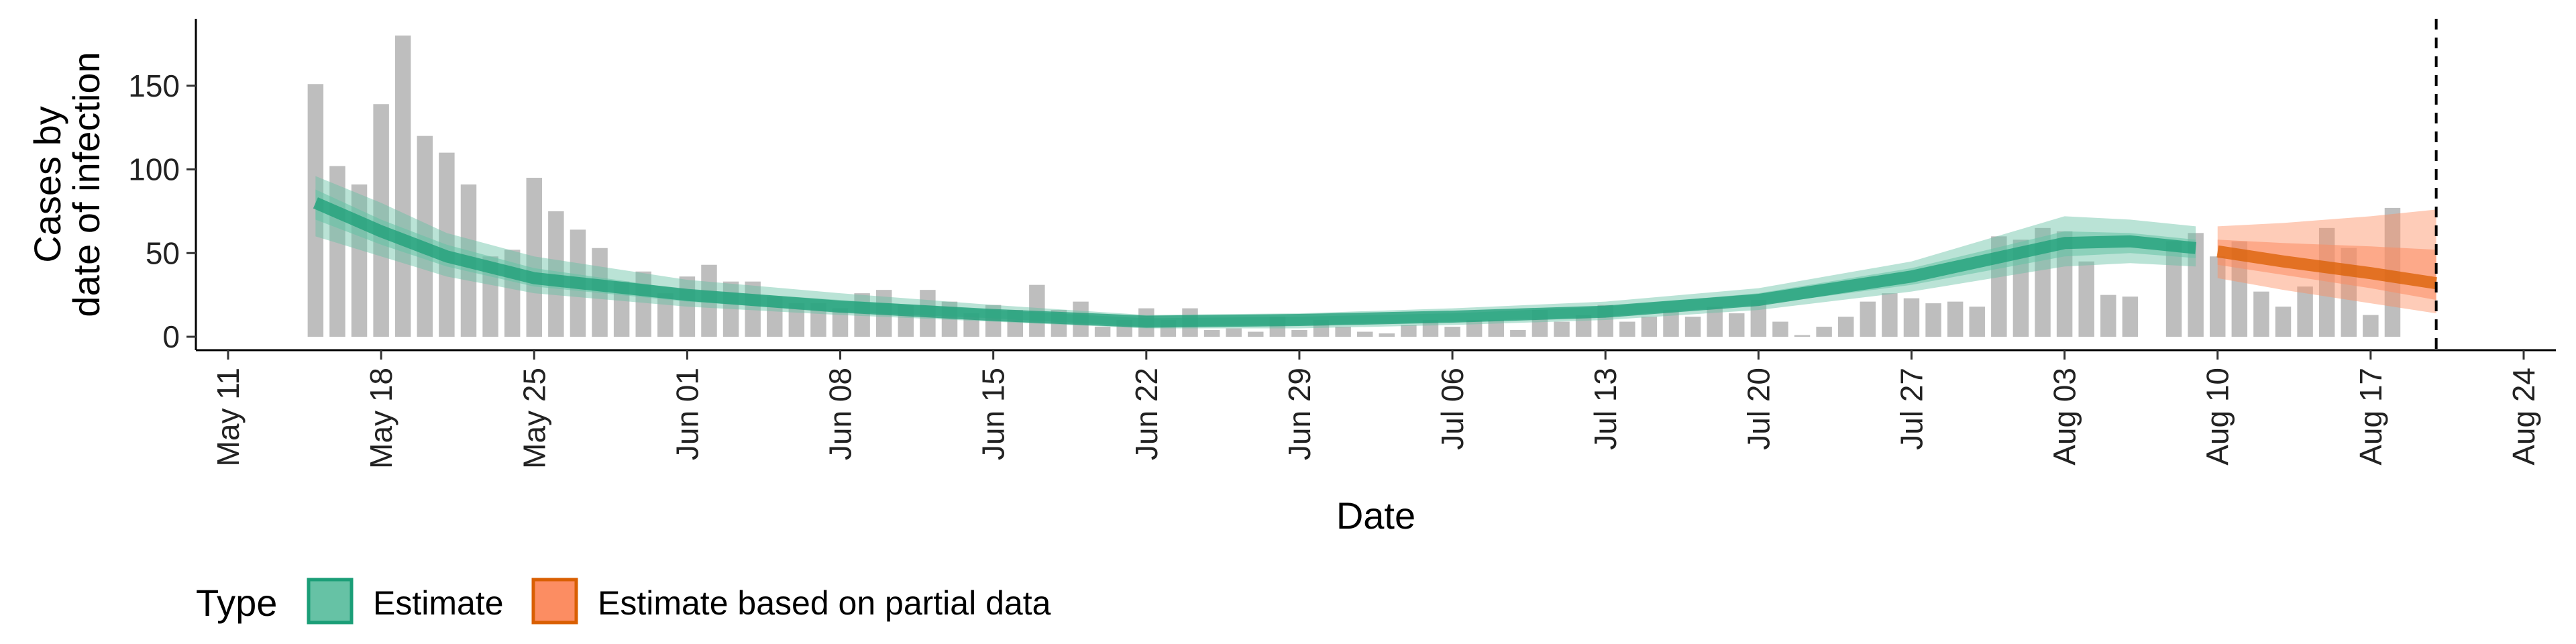 The width and height of the screenshot is (2576, 644). I want to click on y-axis-title-line-1: Cases by, so click(47, 184).